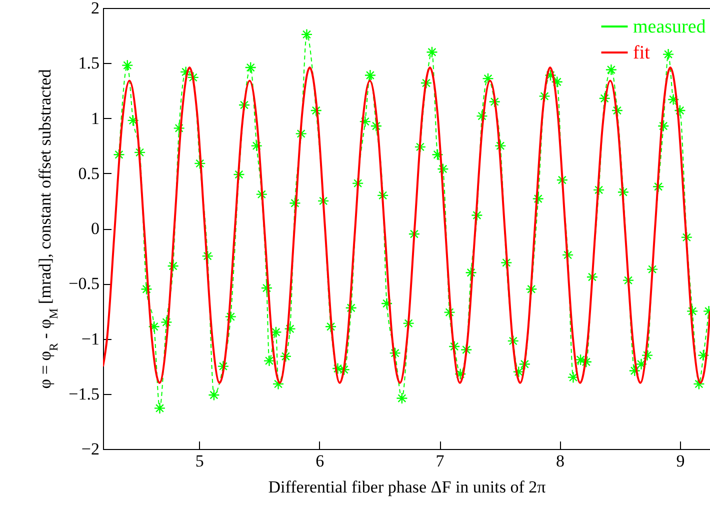 Image resolution: width=710 pixels, height=518 pixels. What do you see at coordinates (669, 27) in the screenshot?
I see `legend-label: measured` at bounding box center [669, 27].